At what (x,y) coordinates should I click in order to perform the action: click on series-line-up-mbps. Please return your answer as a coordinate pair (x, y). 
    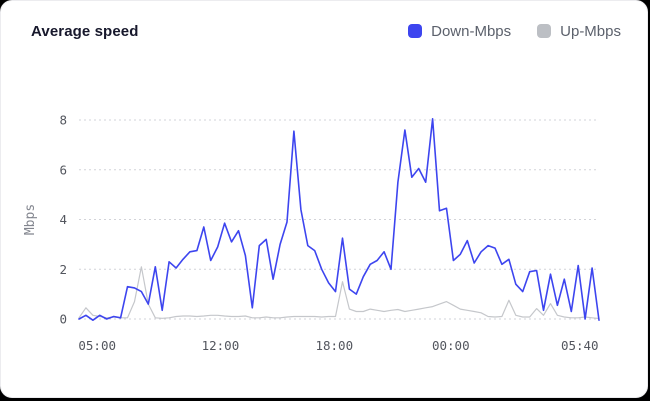
    Looking at the image, I should click on (339, 293).